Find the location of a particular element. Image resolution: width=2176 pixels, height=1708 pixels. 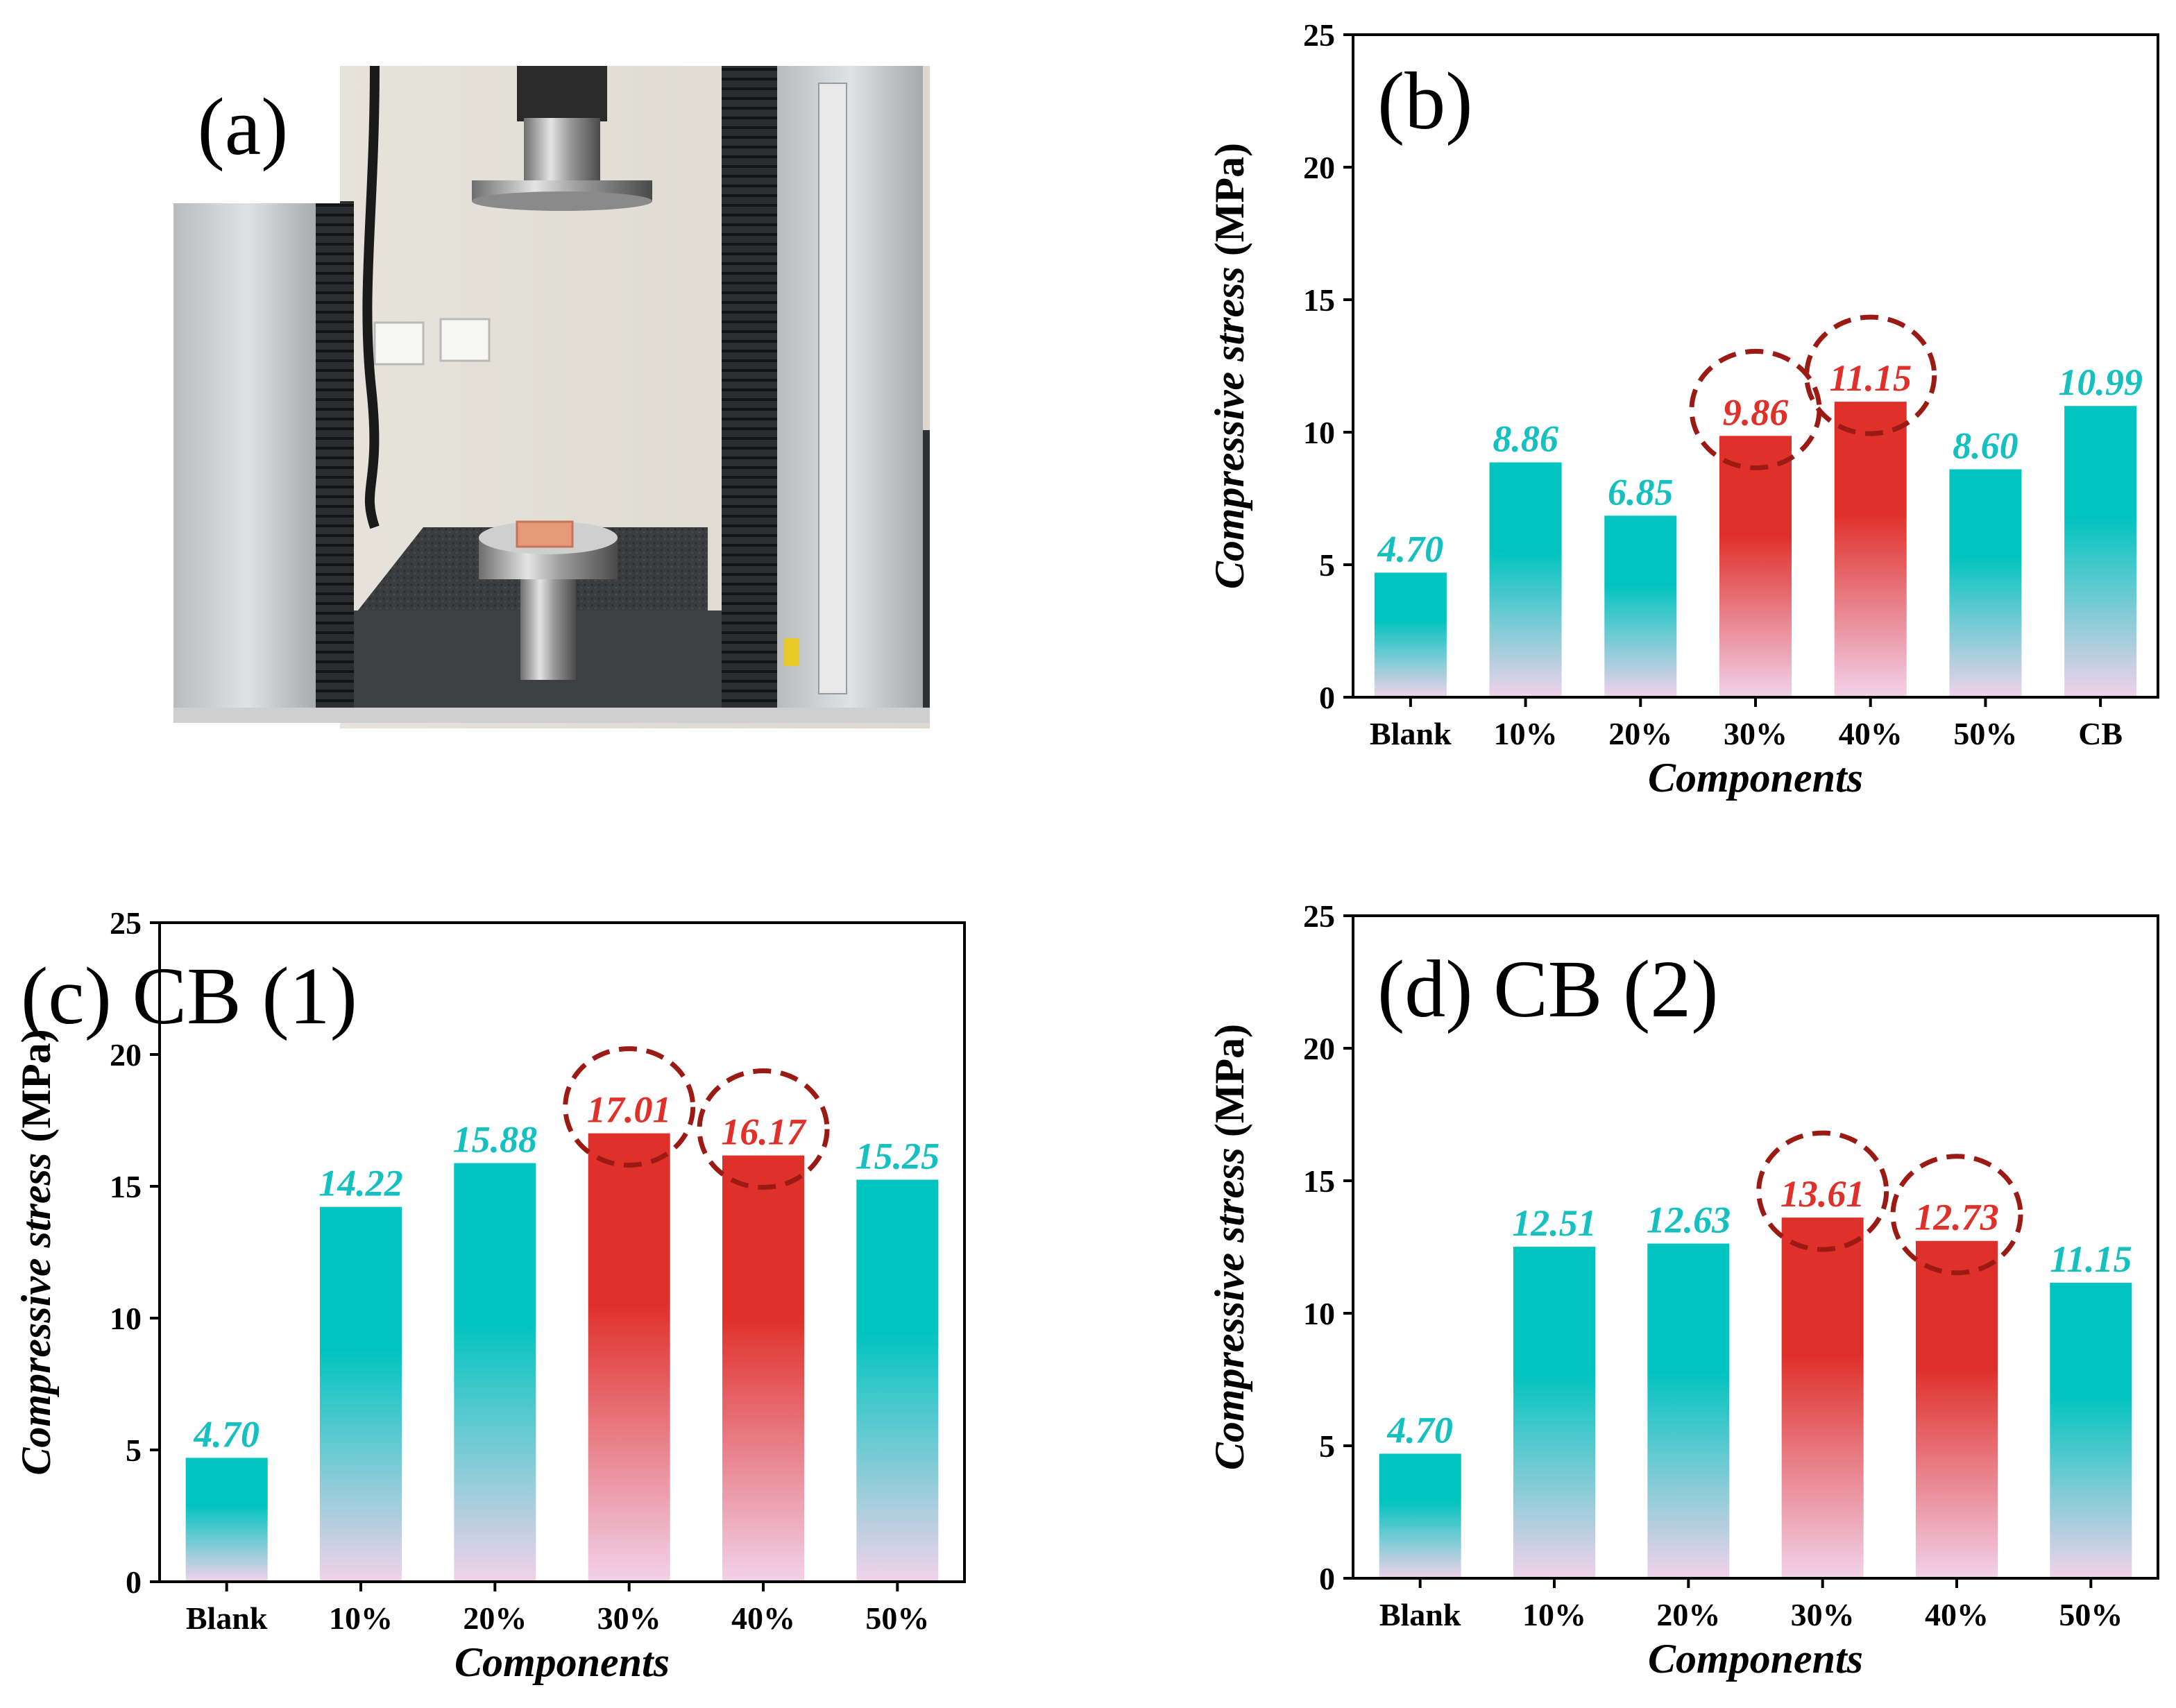

category-label-b-1: 10% is located at coordinates (1526, 734).